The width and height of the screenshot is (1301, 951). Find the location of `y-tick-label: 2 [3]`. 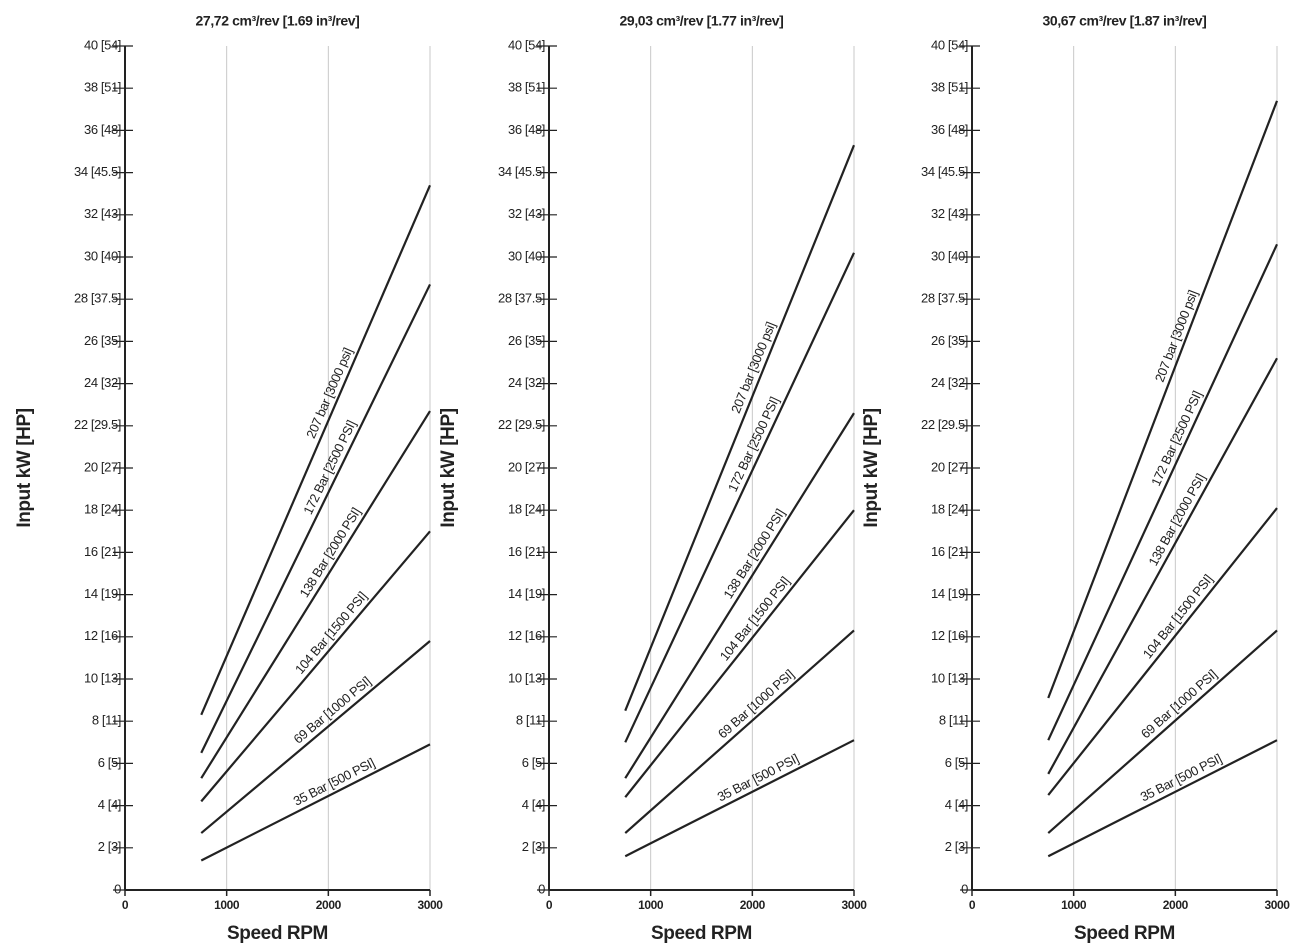

y-tick-label: 2 [3] is located at coordinates (109, 846).